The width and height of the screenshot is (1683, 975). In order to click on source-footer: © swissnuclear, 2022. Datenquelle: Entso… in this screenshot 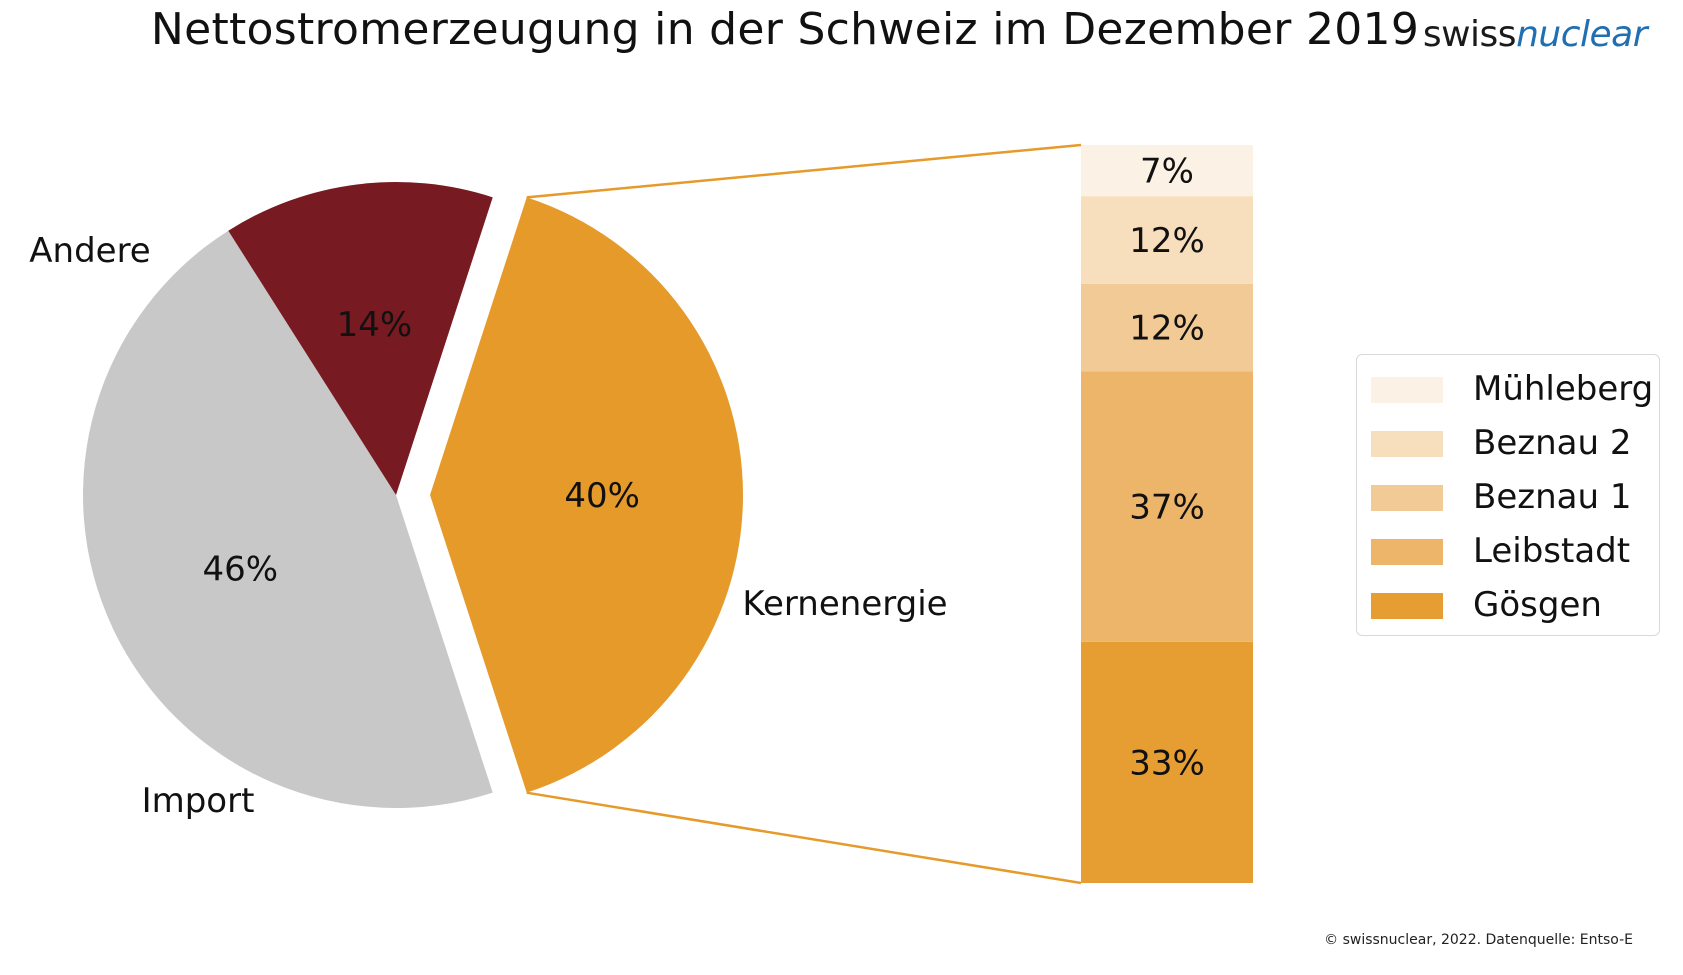, I will do `click(1478, 940)`.